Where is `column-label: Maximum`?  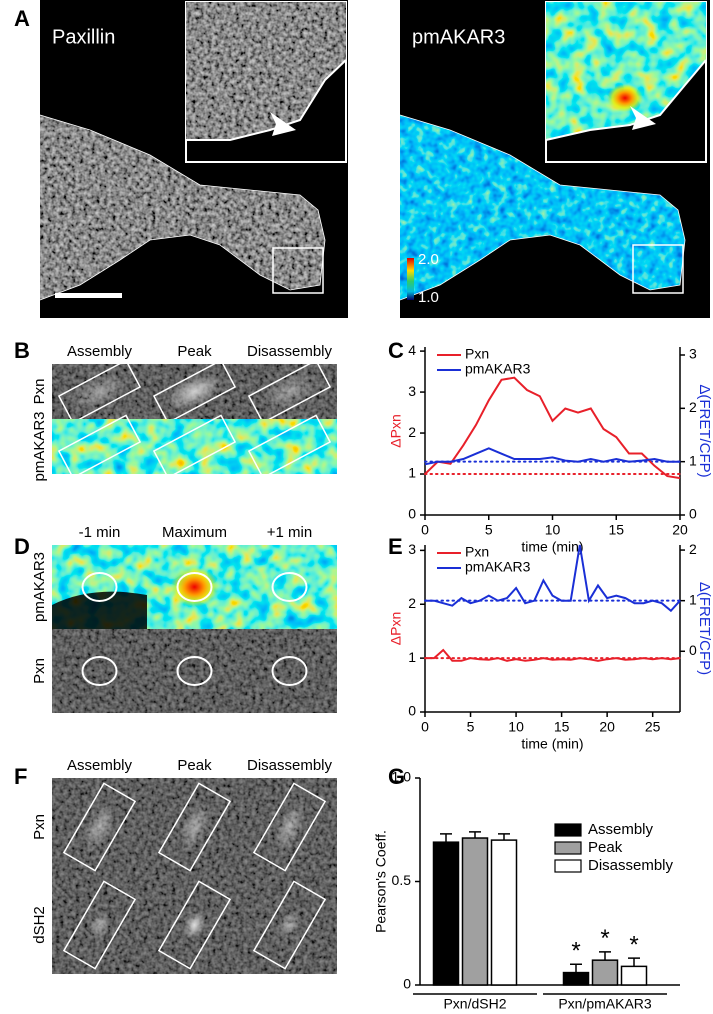
column-label: Maximum is located at coordinates (194, 532).